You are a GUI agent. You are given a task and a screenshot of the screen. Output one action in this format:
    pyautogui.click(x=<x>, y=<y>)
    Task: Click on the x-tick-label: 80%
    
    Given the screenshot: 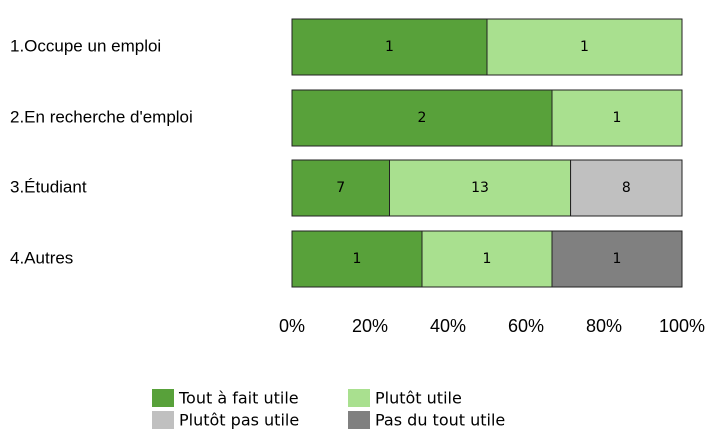 What is the action you would take?
    pyautogui.click(x=604, y=326)
    